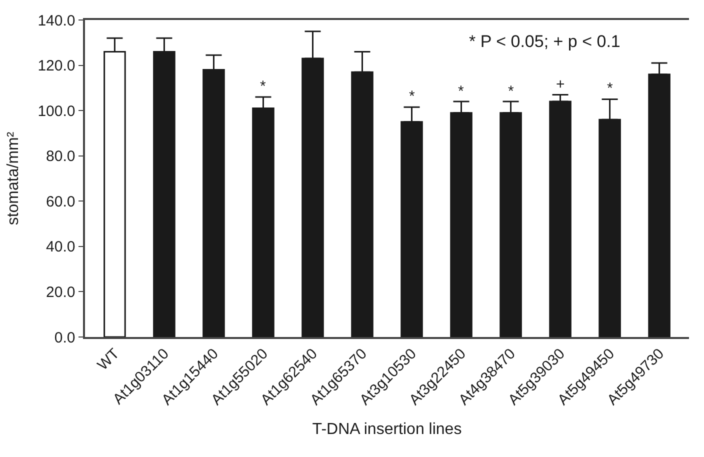 The image size is (704, 457). I want to click on y-axis-title: stomata/mm², so click(13, 178).